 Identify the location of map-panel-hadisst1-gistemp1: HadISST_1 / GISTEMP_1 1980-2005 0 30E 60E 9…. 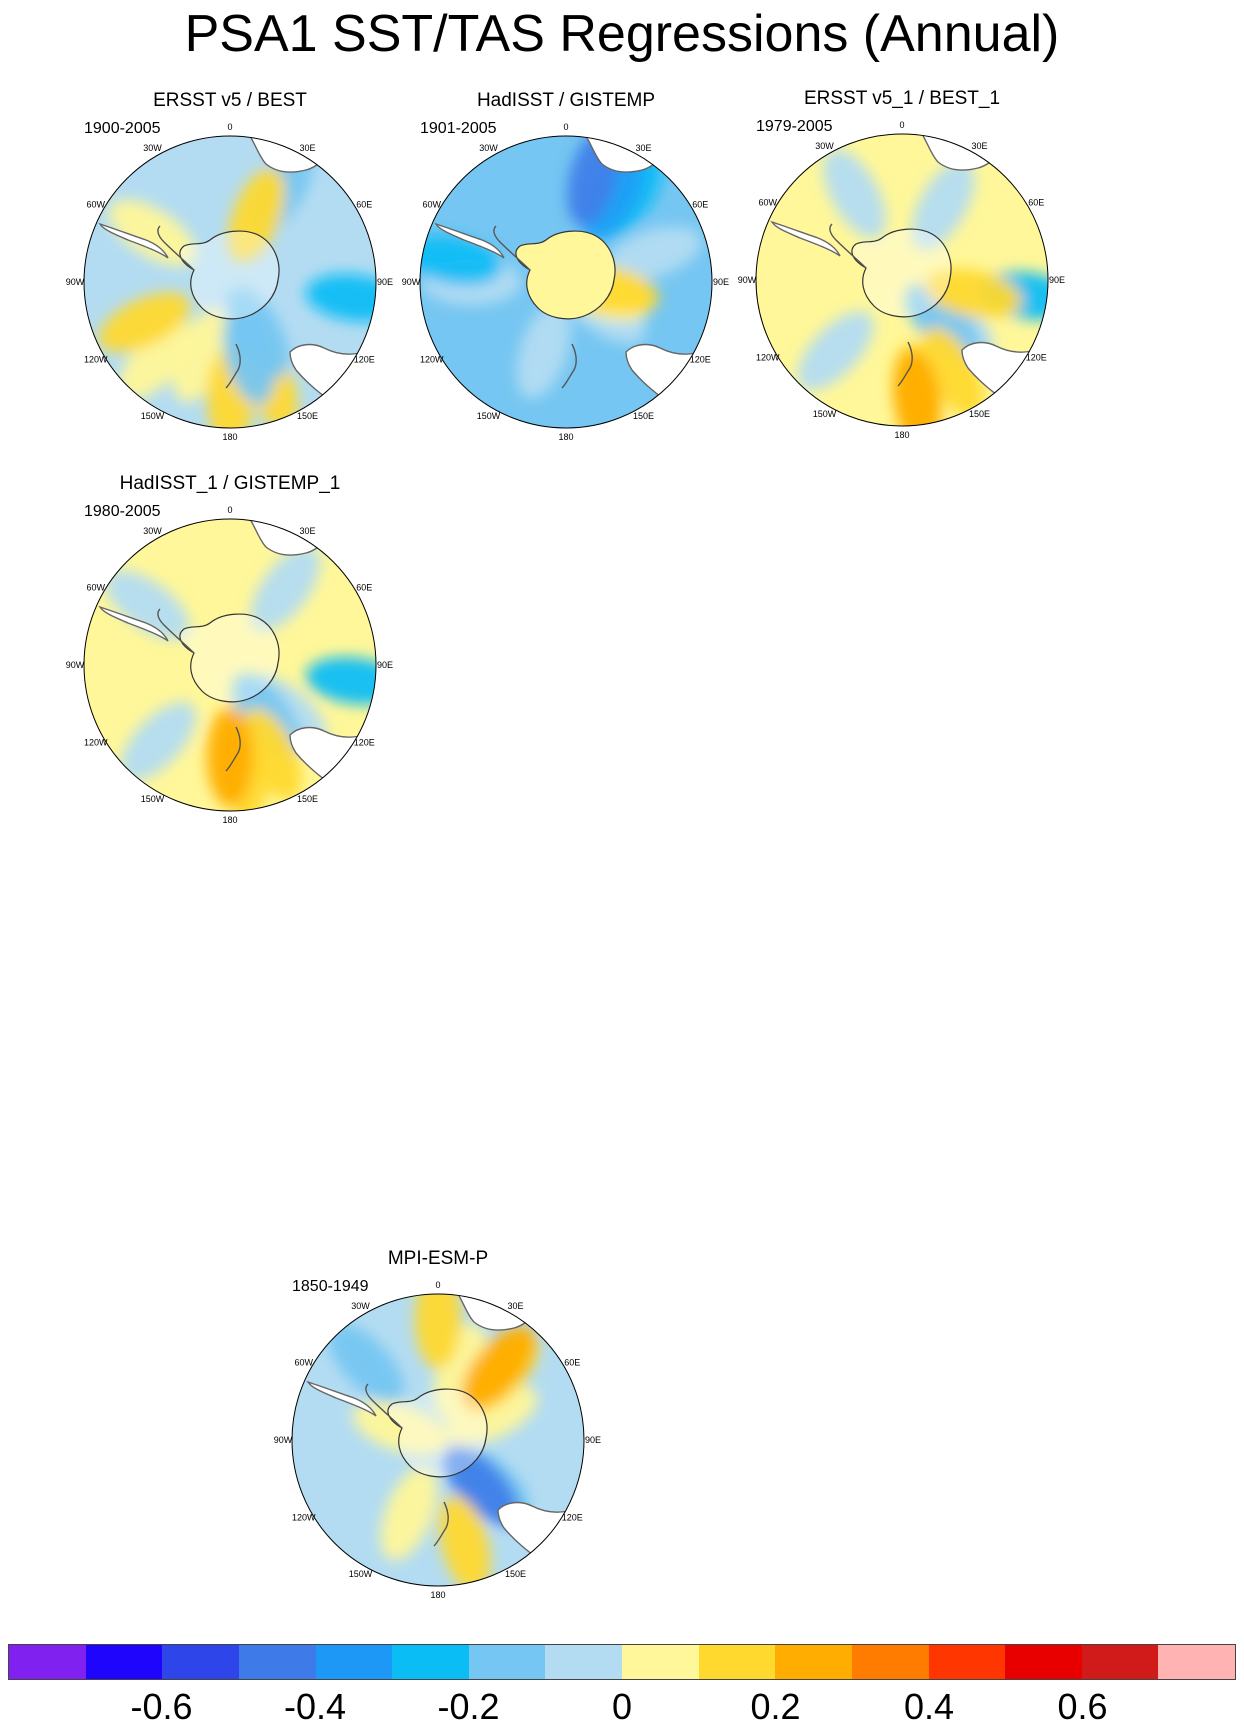
(230, 653).